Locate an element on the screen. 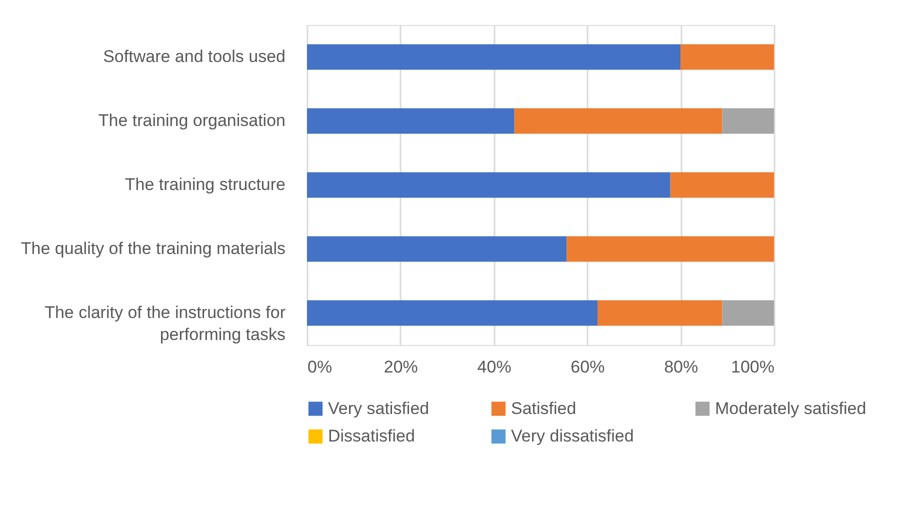 The width and height of the screenshot is (909, 519). x-tick-label: 60% is located at coordinates (587, 367).